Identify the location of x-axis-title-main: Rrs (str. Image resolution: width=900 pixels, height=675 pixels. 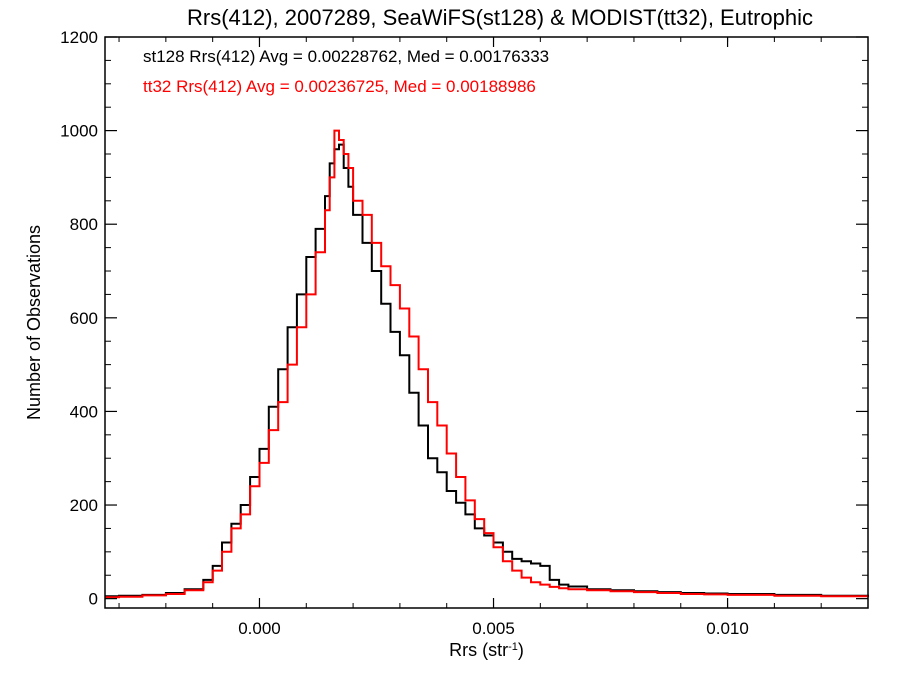
(478, 650).